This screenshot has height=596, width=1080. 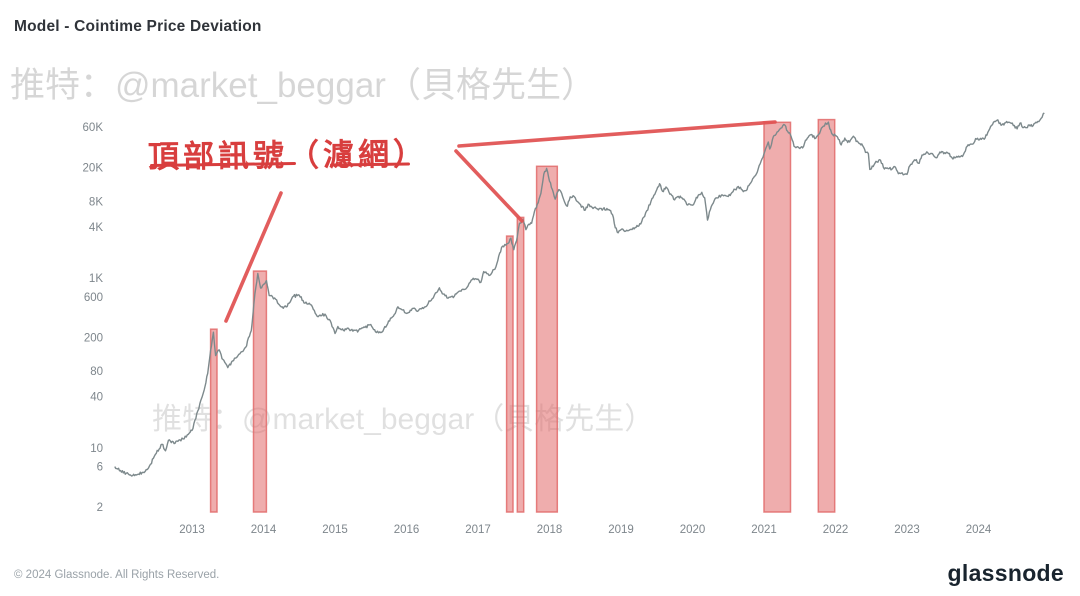 What do you see at coordinates (117, 575) in the screenshot?
I see `copyright-text: © 2024 Glassnode. All Rights Reserved.` at bounding box center [117, 575].